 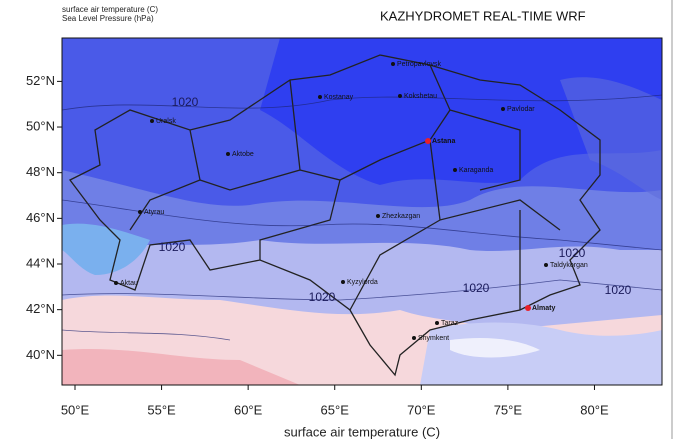 What do you see at coordinates (421, 409) in the screenshot?
I see `x-tick-label: 70°E` at bounding box center [421, 409].